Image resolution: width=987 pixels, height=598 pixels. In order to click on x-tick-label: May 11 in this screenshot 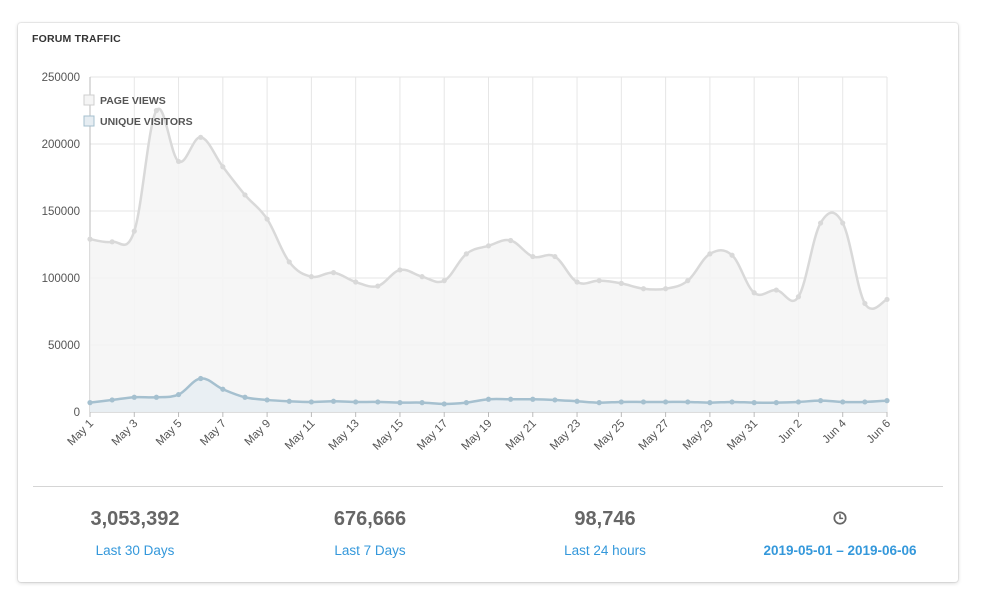, I will do `click(300, 435)`.